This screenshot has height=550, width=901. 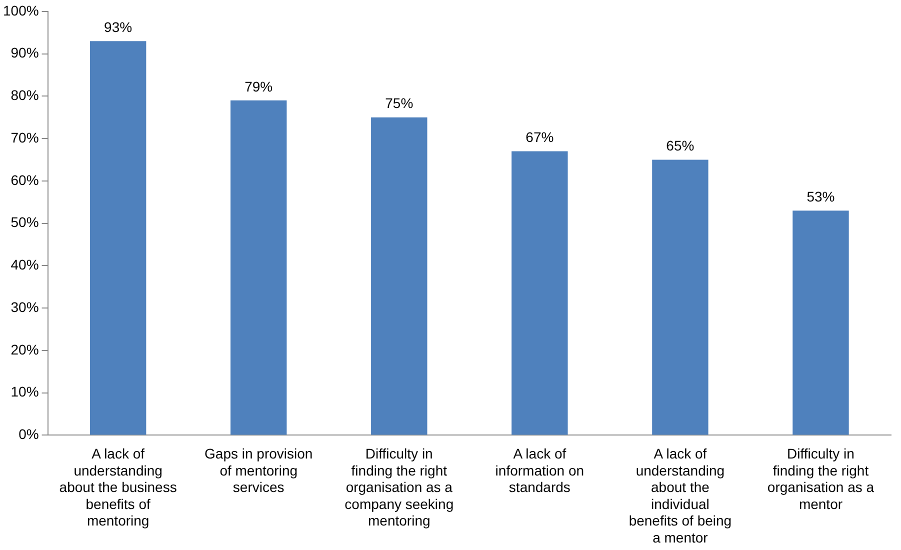 What do you see at coordinates (118, 26) in the screenshot?
I see `data-label: 93%` at bounding box center [118, 26].